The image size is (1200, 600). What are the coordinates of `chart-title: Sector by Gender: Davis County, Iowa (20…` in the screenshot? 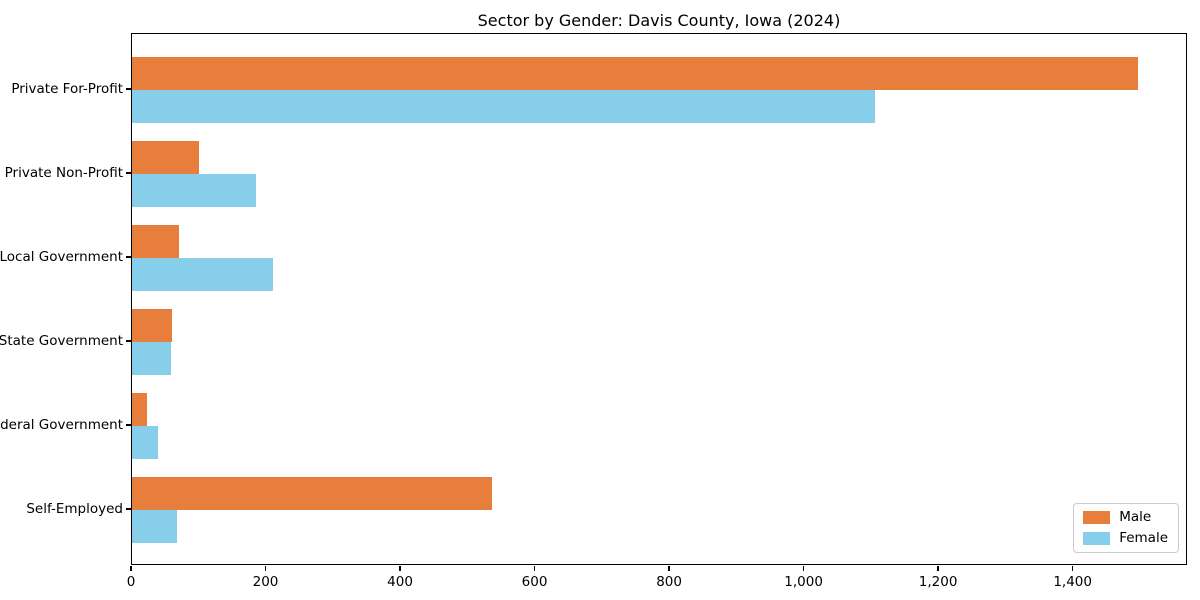 It's located at (659, 20).